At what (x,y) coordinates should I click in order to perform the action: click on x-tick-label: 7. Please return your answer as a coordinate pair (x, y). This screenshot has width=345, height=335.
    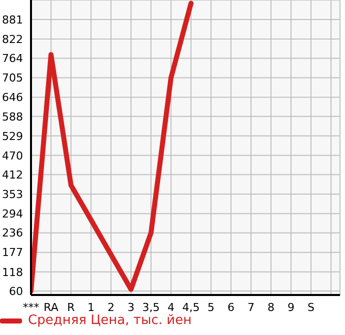
    Looking at the image, I should click on (251, 307).